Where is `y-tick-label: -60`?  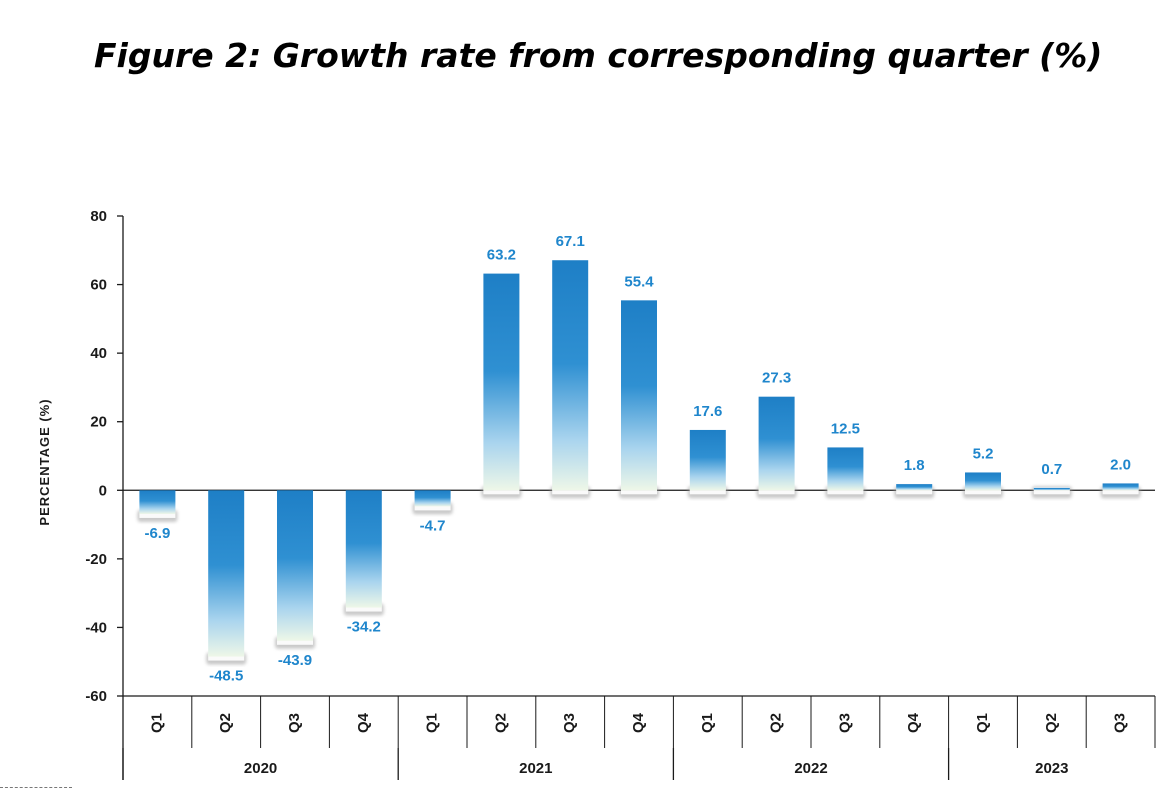
y-tick-label: -60 is located at coordinates (96, 696).